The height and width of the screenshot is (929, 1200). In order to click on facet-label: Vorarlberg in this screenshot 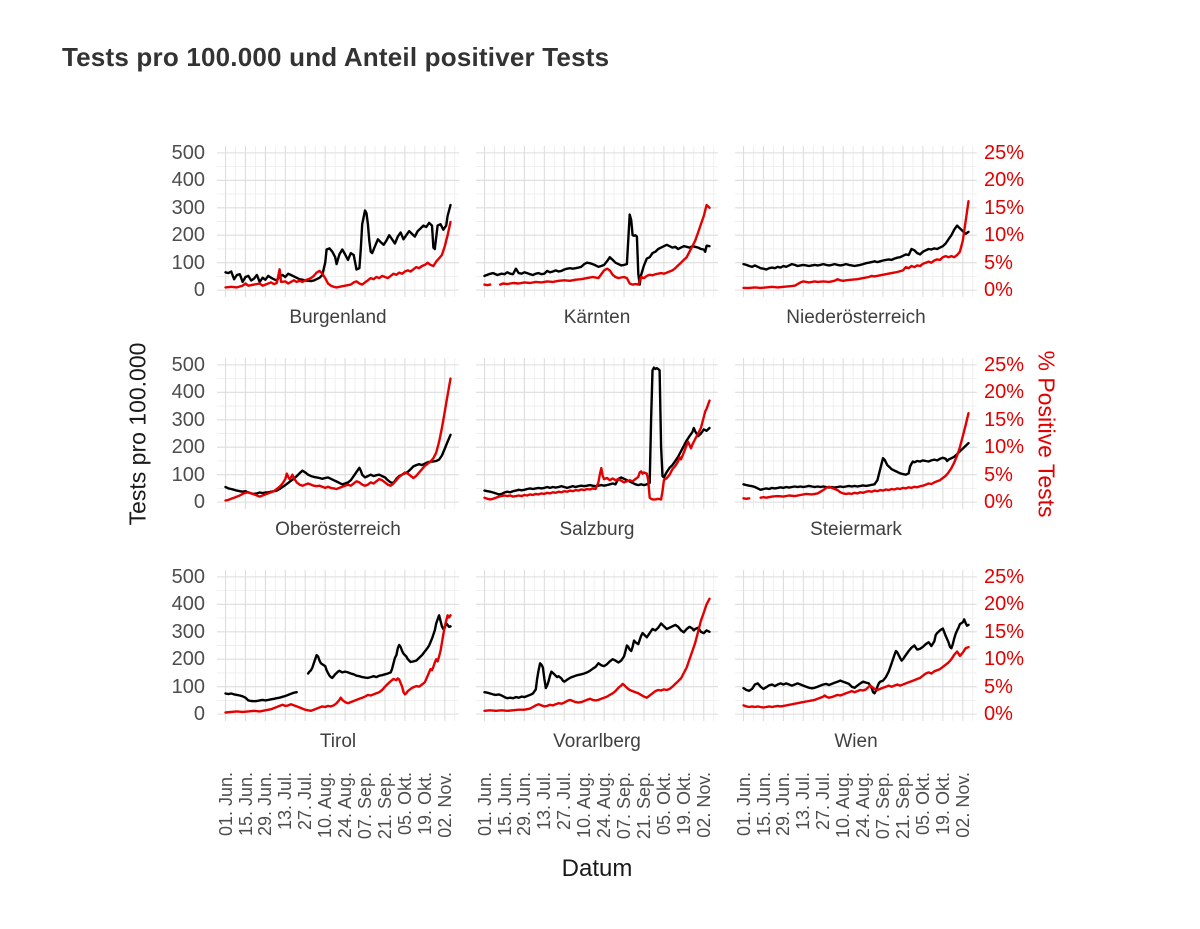, I will do `click(597, 741)`.